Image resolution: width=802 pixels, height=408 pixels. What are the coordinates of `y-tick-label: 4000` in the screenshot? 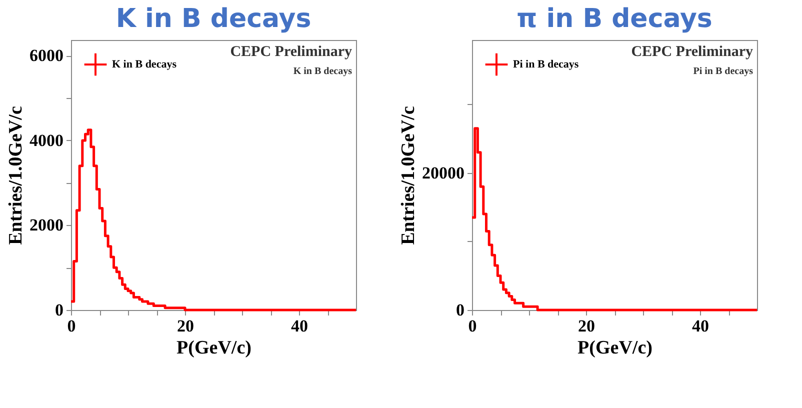 It's located at (47, 140).